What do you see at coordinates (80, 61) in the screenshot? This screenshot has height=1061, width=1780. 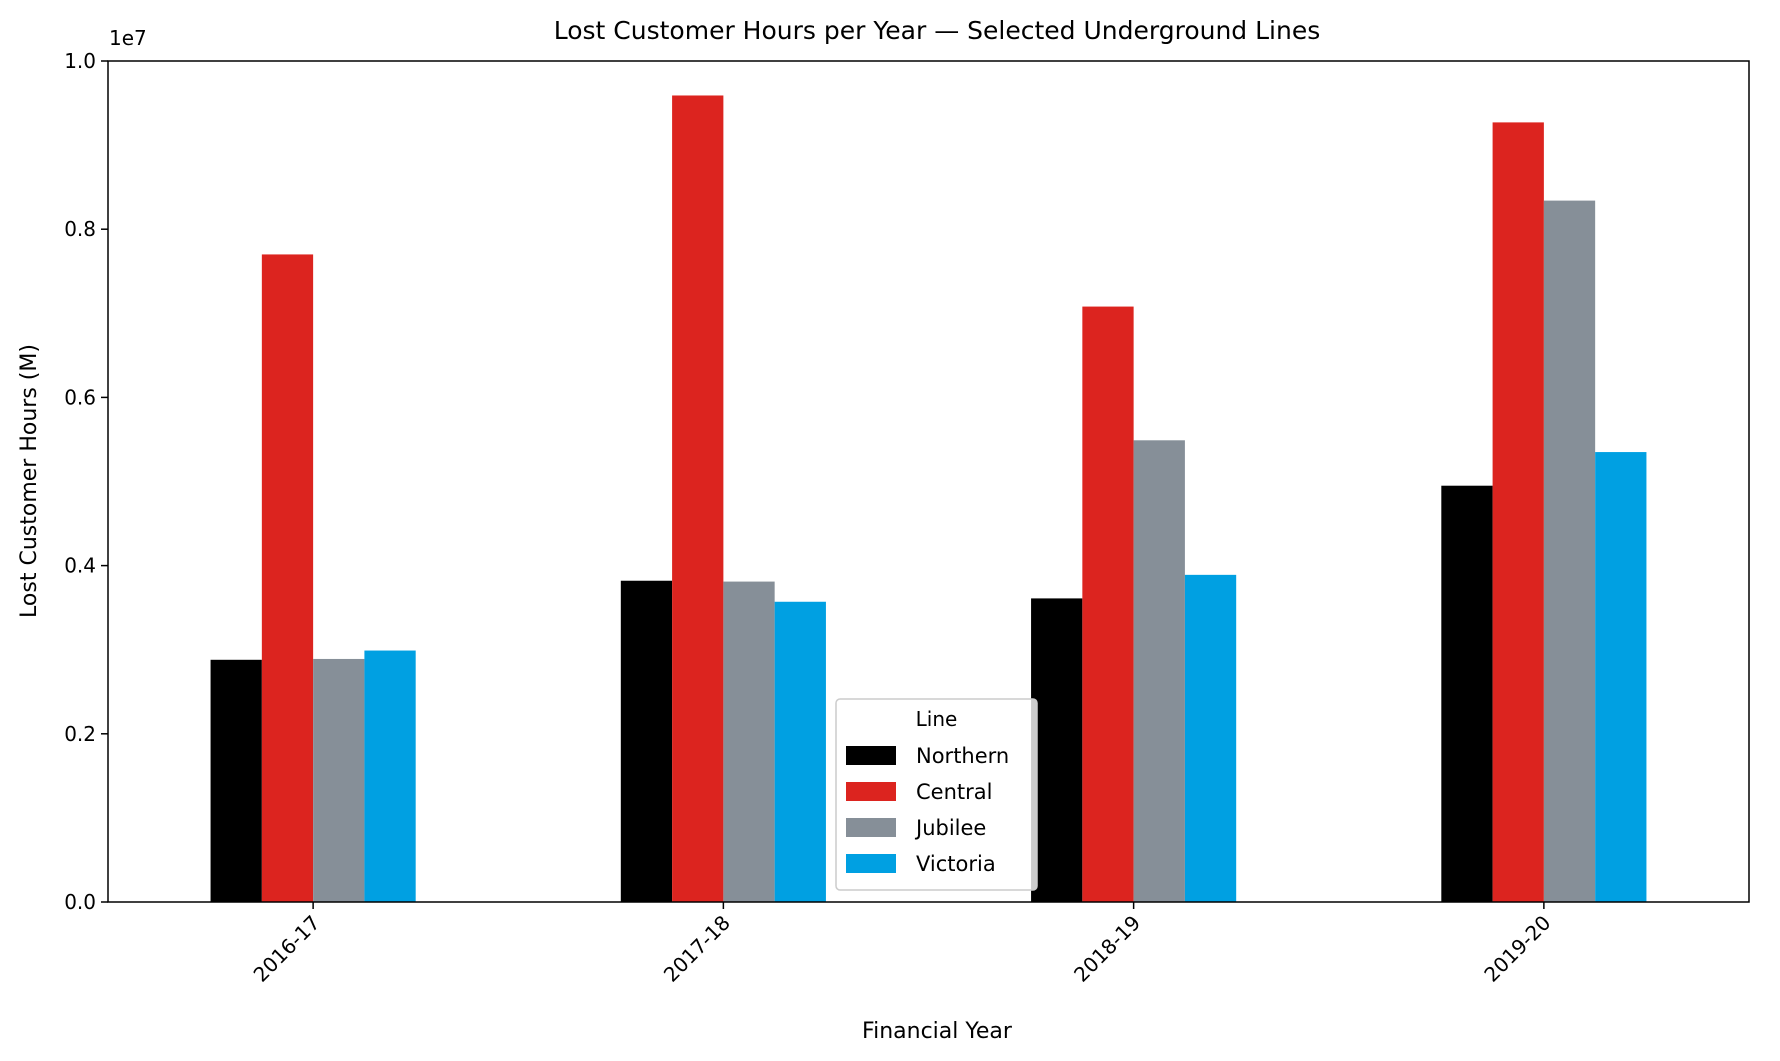 I see `y-tick-label: 1.0` at bounding box center [80, 61].